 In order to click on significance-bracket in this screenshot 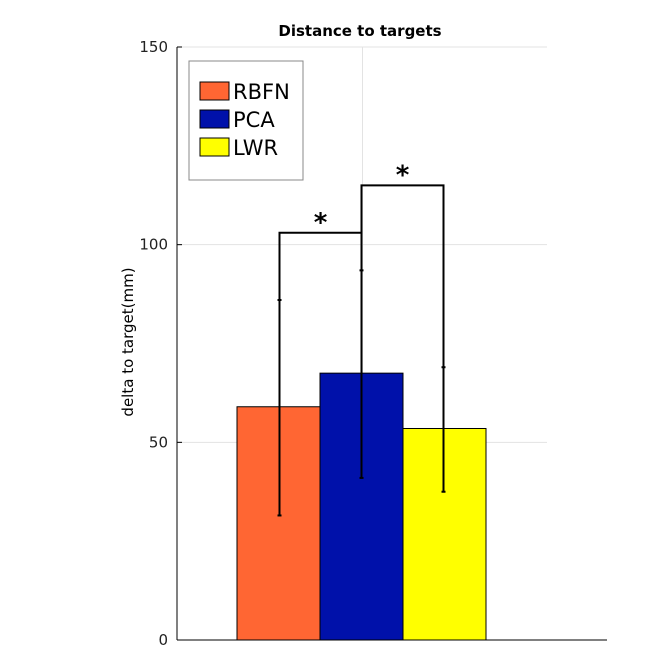, I will do `click(402, 276)`.